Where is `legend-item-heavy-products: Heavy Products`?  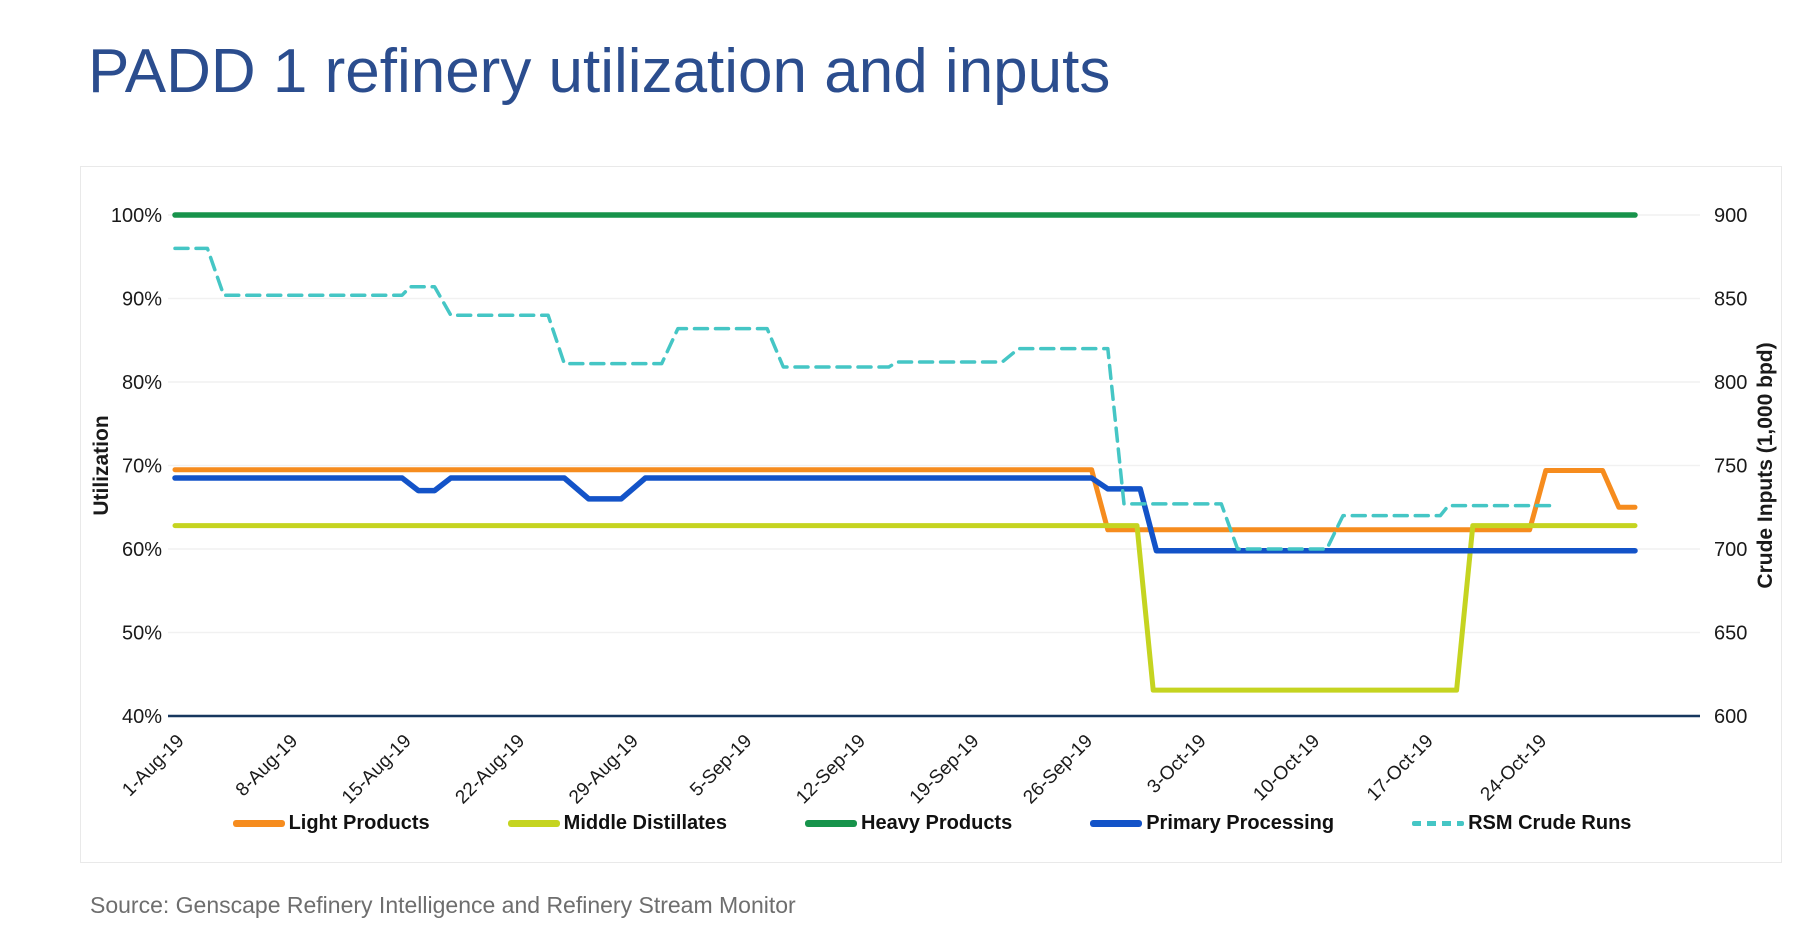
legend-item-heavy-products: Heavy Products is located at coordinates (908, 823).